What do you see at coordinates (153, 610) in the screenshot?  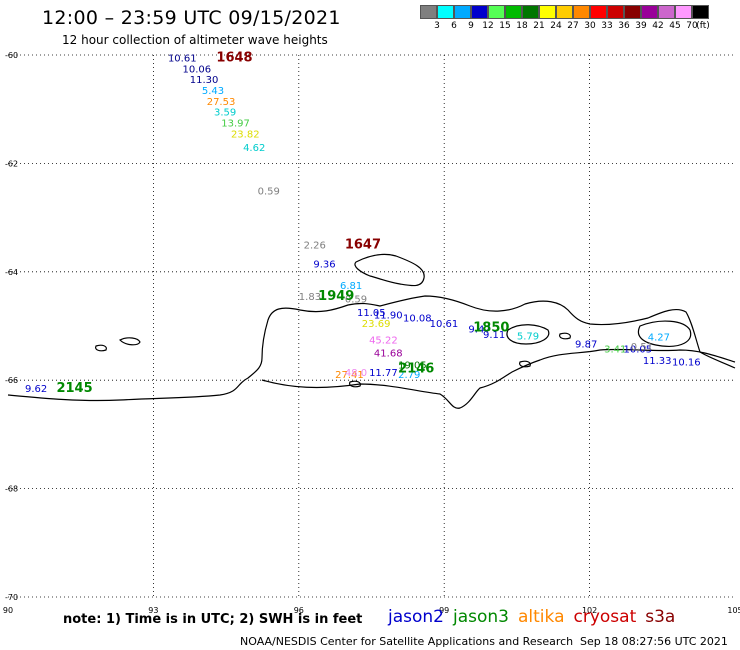 I see `x-tick-label: 93` at bounding box center [153, 610].